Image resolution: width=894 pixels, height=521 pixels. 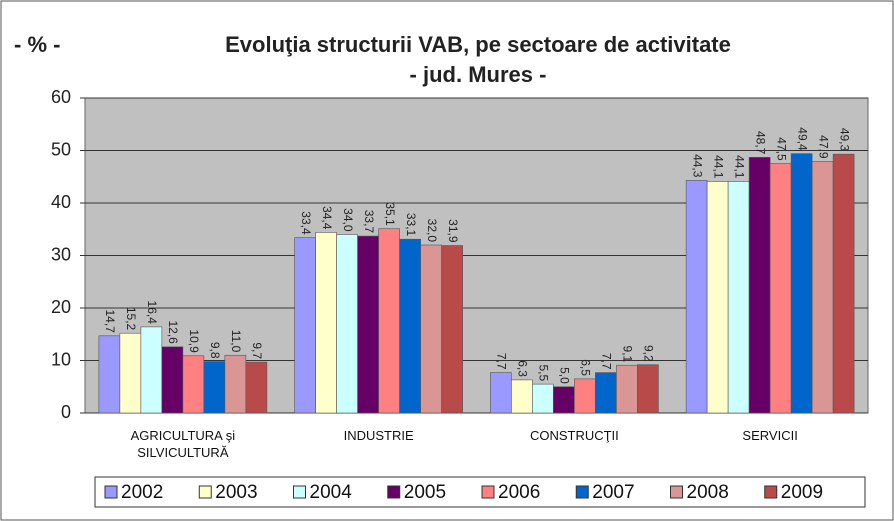 I want to click on value-label: 35,1, so click(x=390, y=214).